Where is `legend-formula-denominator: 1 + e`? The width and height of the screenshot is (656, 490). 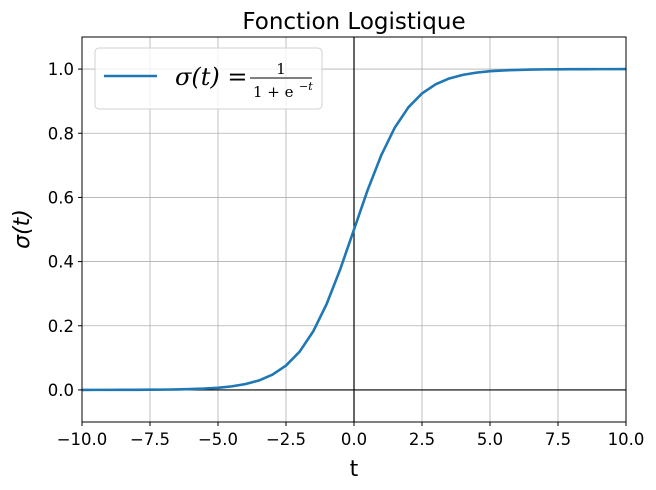 legend-formula-denominator: 1 + e is located at coordinates (273, 92).